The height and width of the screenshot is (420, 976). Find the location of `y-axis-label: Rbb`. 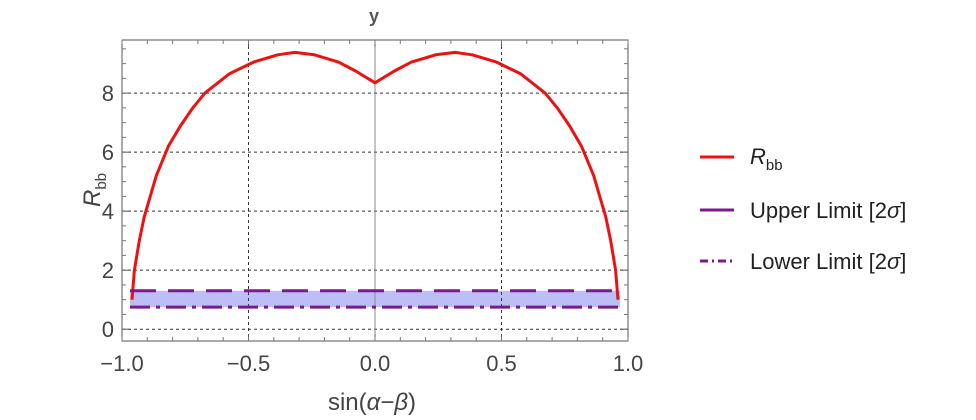

y-axis-label: Rbb is located at coordinates (94, 190).